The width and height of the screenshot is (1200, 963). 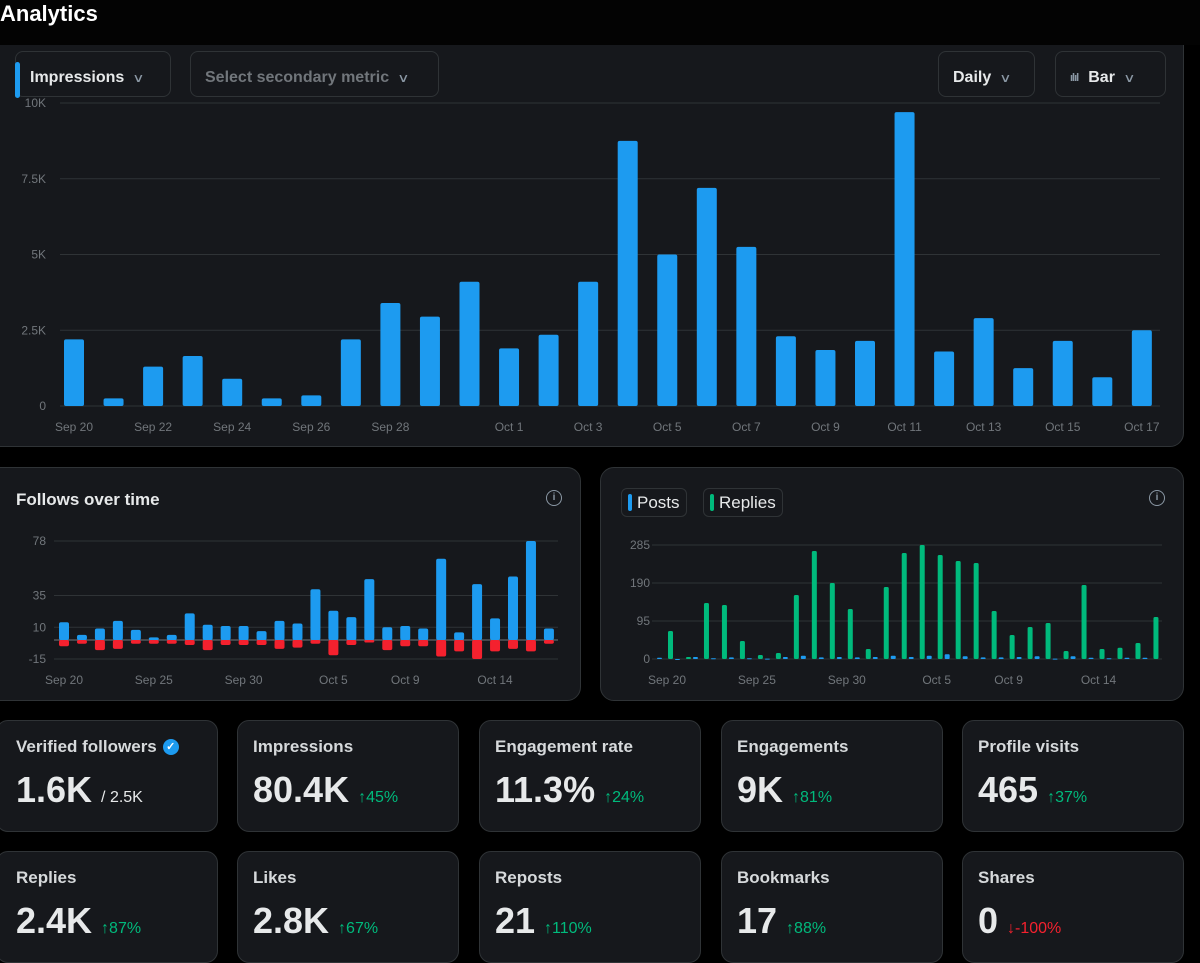 I want to click on x-tick-label: Oct 14, so click(x=1099, y=680).